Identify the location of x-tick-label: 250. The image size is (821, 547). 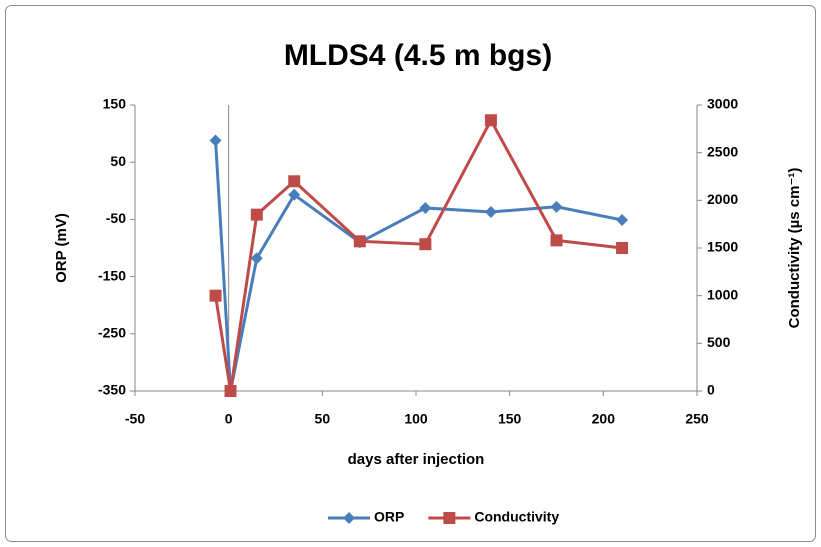
(697, 419).